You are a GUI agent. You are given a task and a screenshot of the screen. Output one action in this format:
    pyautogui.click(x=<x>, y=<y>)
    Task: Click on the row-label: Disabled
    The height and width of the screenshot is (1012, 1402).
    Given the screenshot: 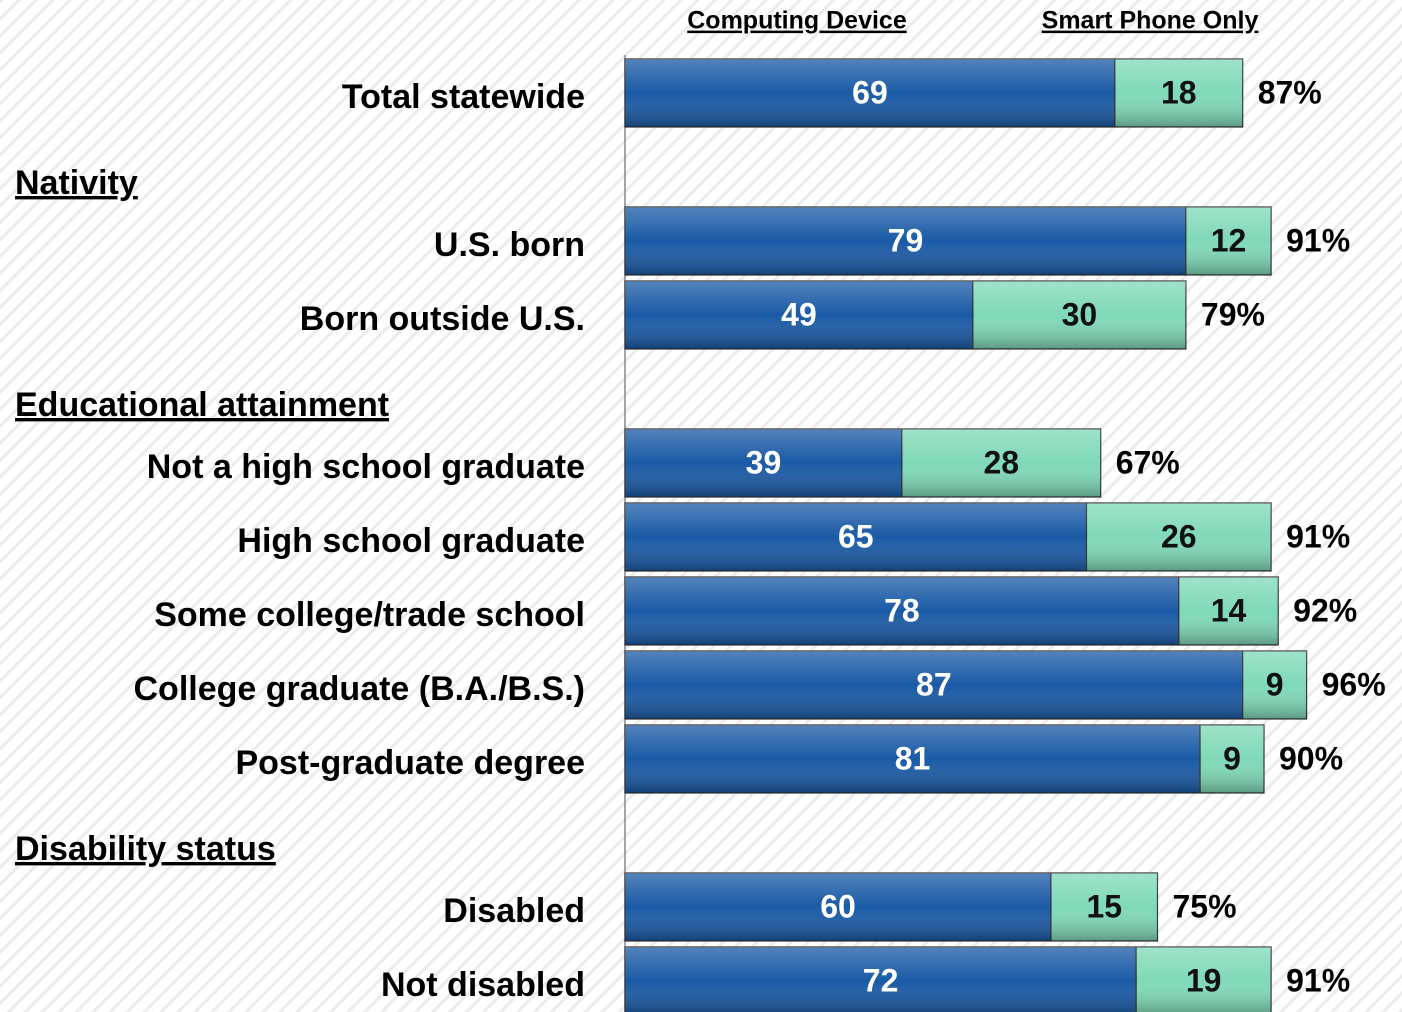 What is the action you would take?
    pyautogui.click(x=514, y=911)
    